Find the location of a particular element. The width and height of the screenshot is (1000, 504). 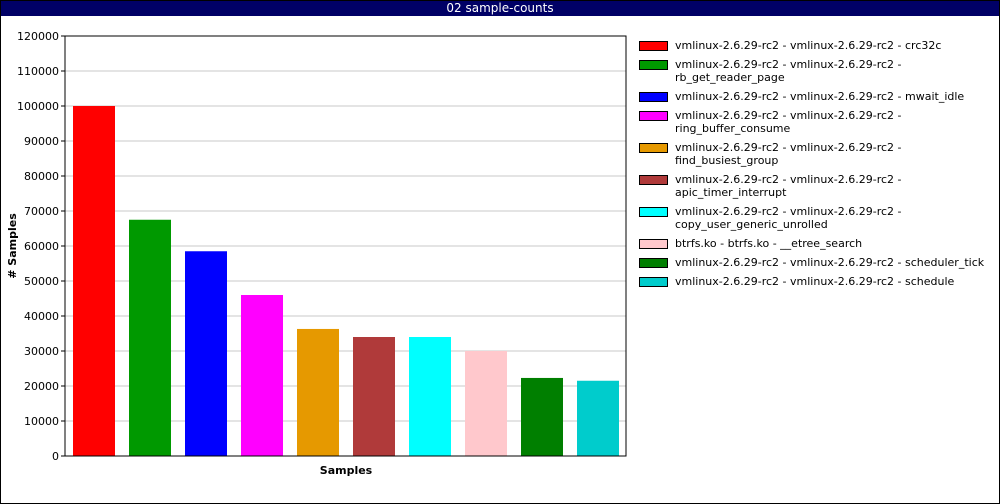

y-tick-label: 70000 is located at coordinates (41, 211).